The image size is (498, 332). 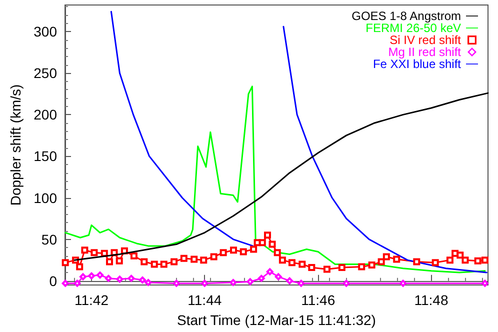 I want to click on y-tick-label: 100, so click(x=46, y=198).